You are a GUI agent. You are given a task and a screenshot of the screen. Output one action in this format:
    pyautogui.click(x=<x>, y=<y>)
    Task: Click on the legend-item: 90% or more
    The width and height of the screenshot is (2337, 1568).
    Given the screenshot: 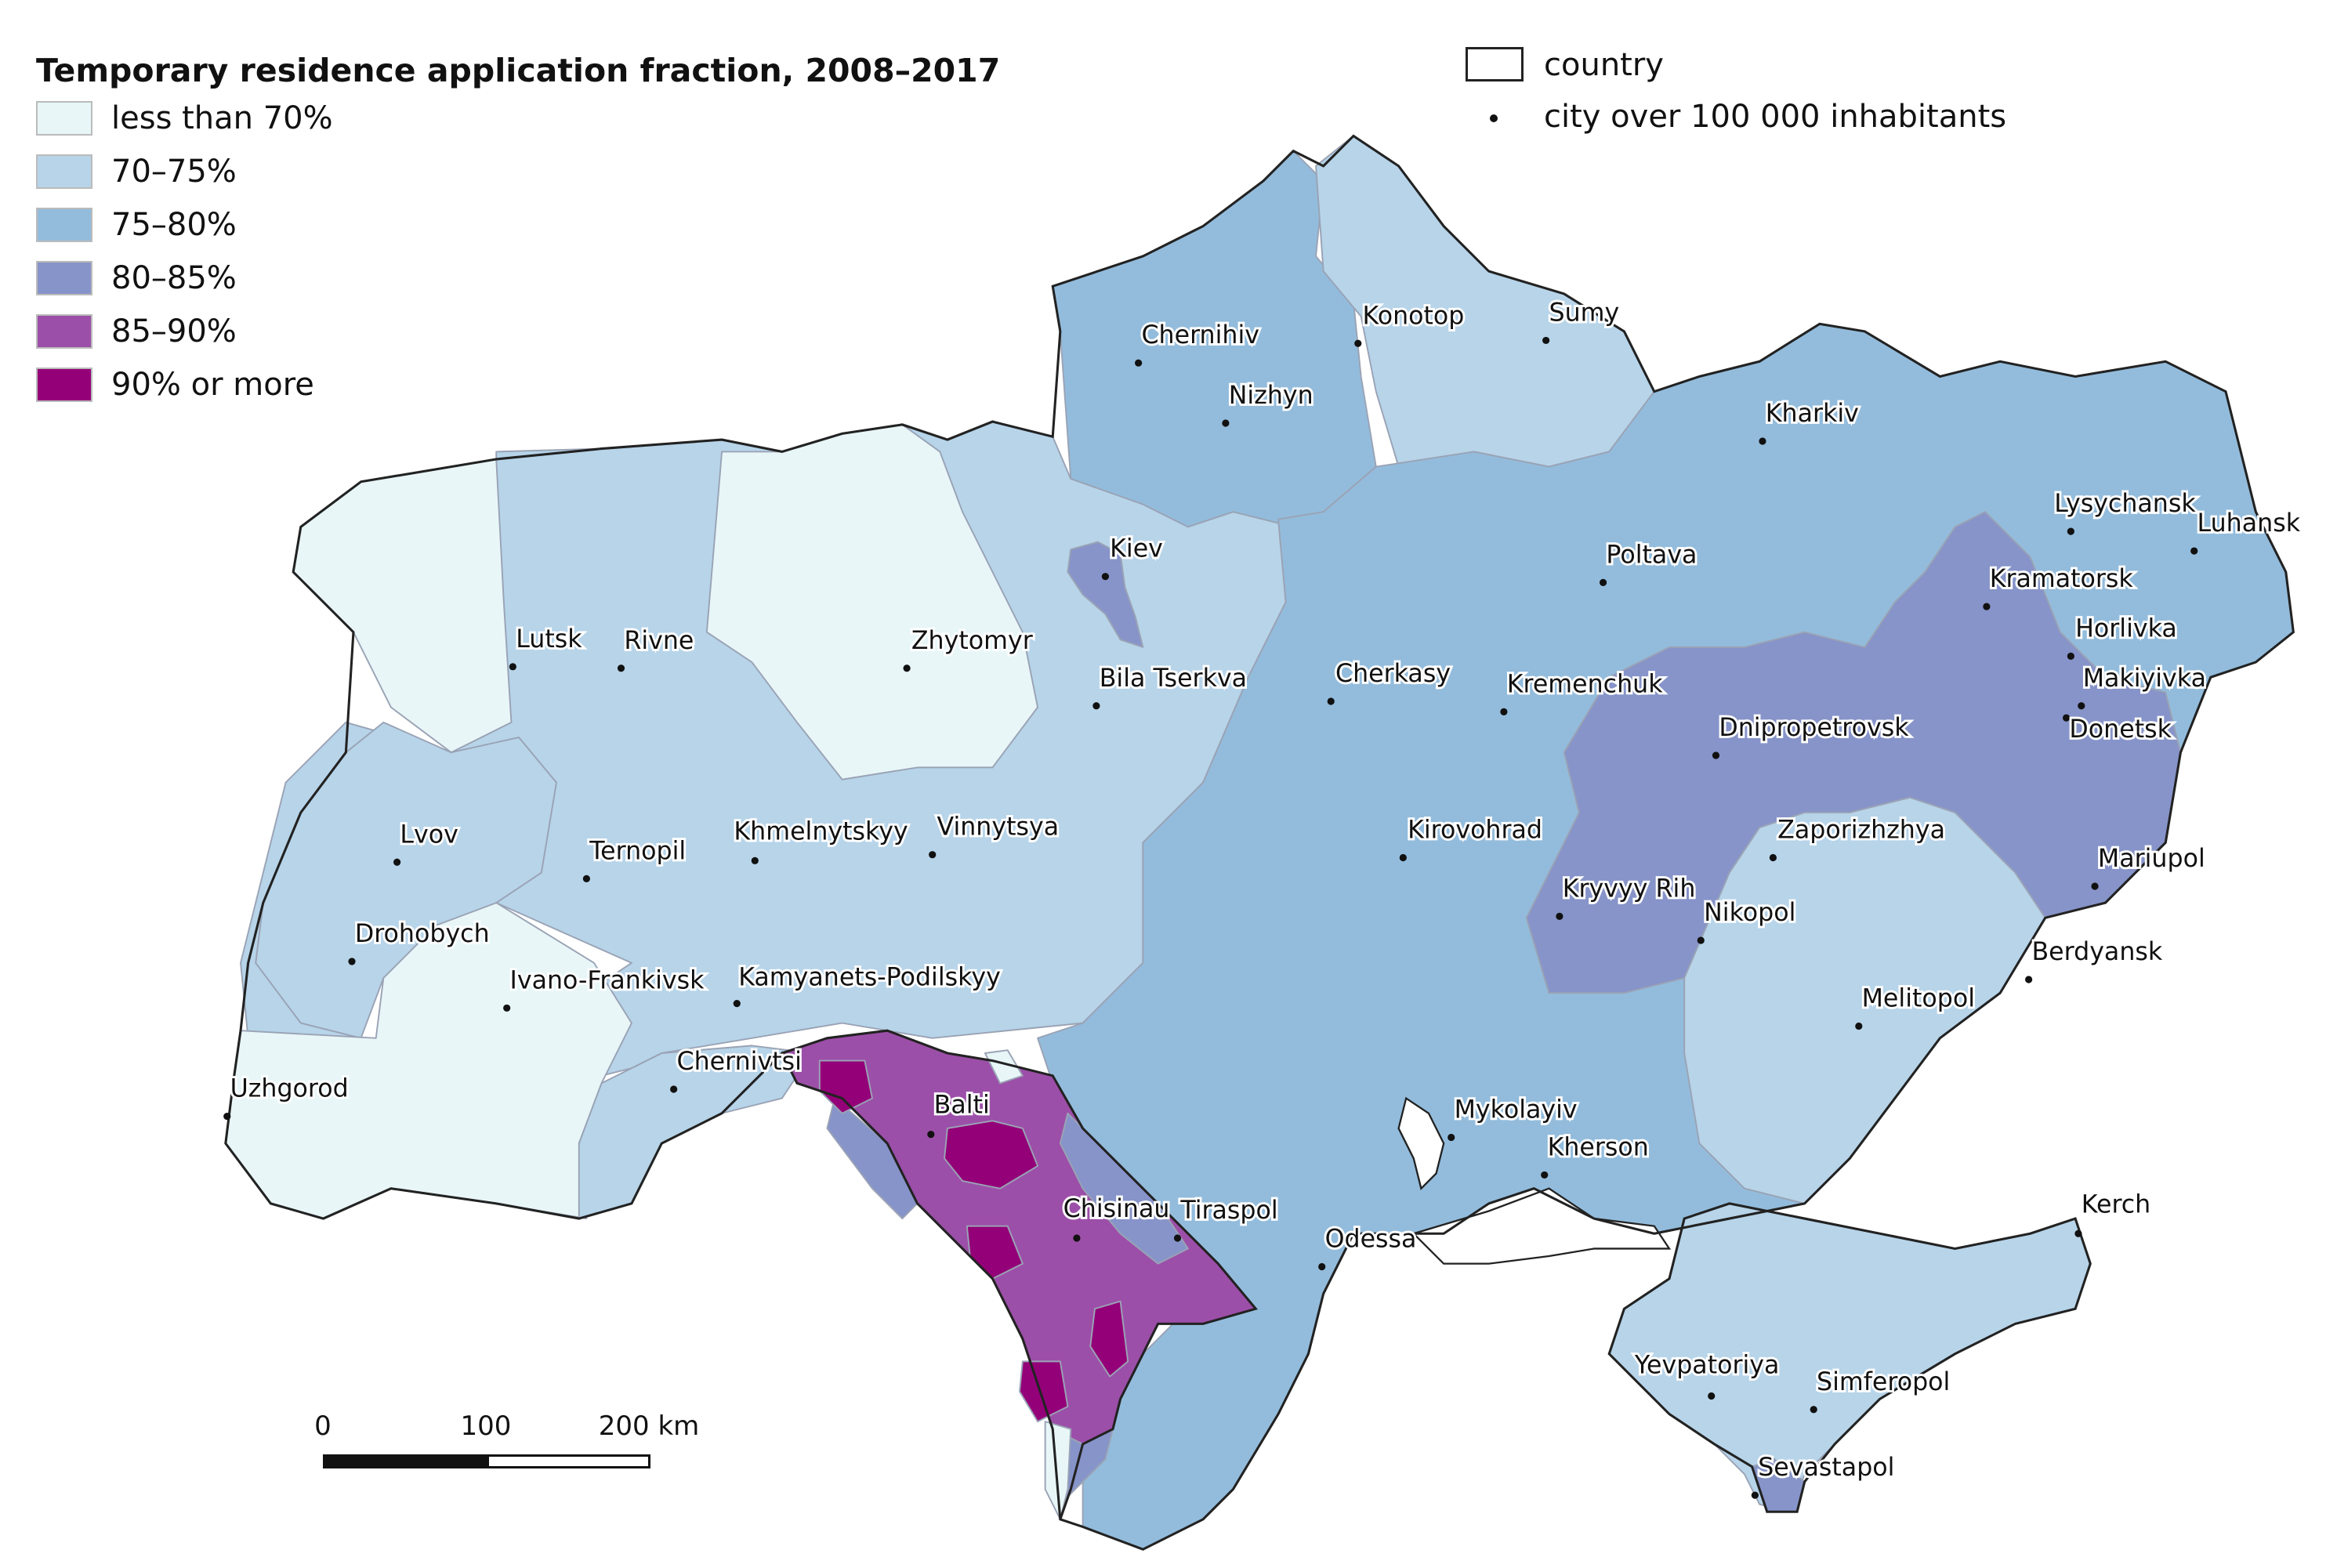 What is the action you would take?
    pyautogui.click(x=175, y=385)
    